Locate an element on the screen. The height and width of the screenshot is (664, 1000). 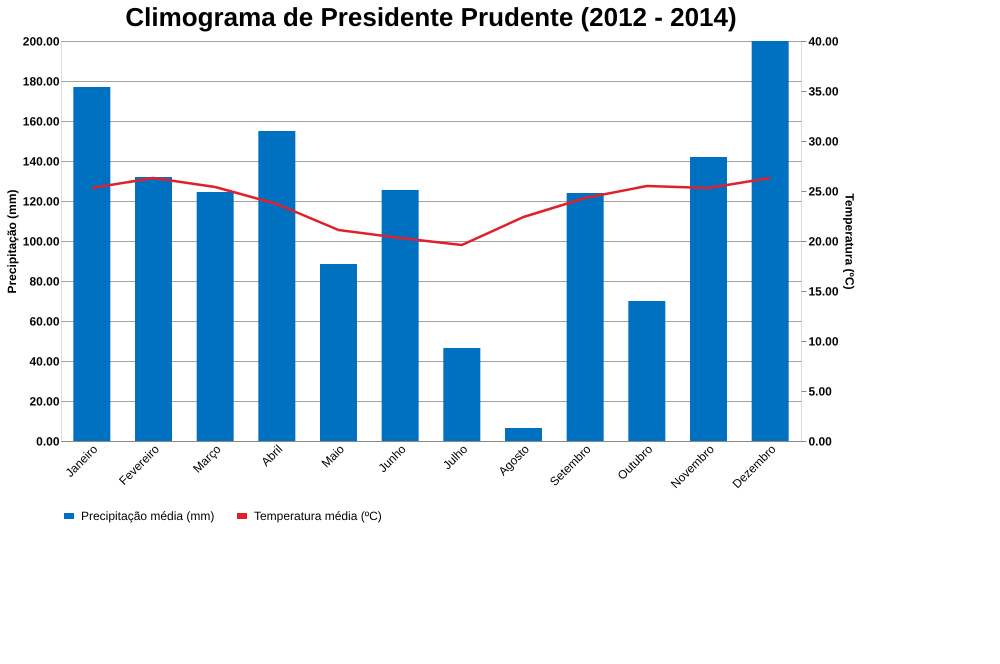
y2-tick-label: 40.00 is located at coordinates (823, 41).